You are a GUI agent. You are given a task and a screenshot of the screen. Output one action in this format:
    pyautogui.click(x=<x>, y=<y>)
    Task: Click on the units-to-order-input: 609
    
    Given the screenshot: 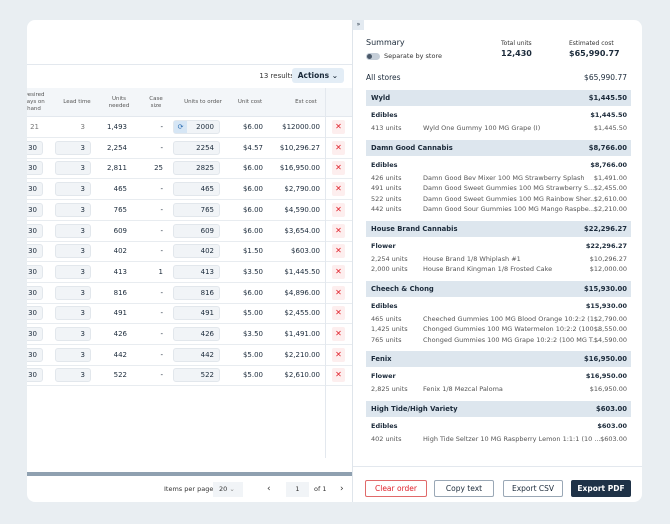 What is the action you would take?
    pyautogui.click(x=196, y=230)
    